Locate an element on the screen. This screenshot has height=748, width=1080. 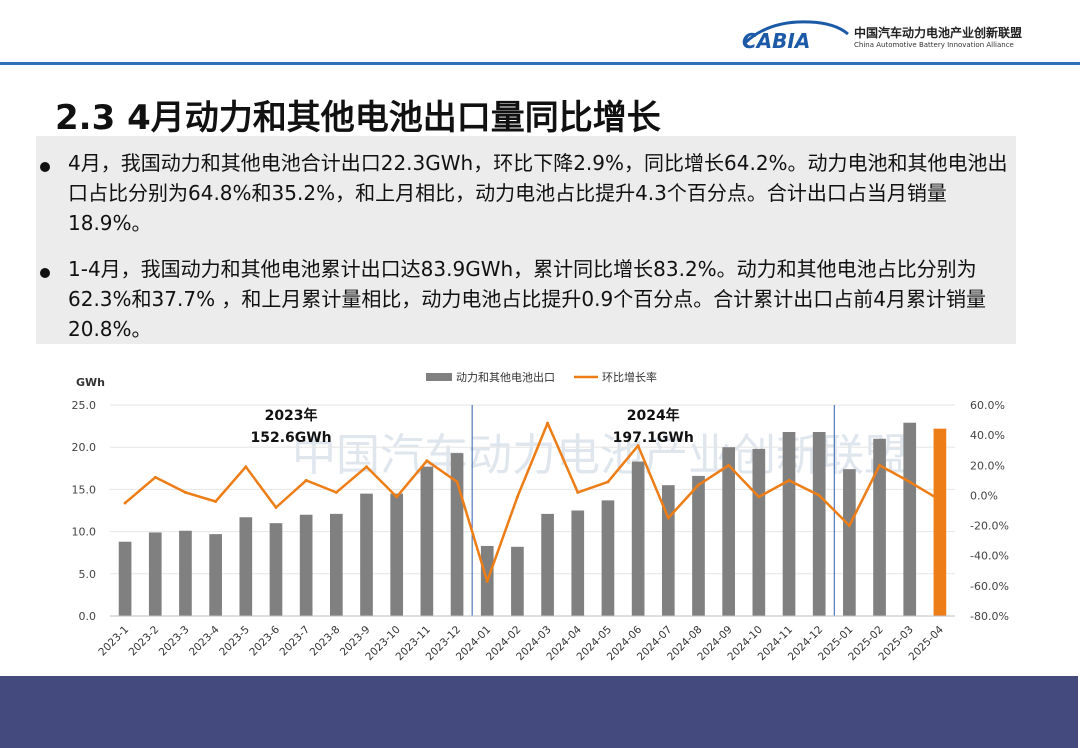
y-tick-left: 5.0 is located at coordinates (88, 574).